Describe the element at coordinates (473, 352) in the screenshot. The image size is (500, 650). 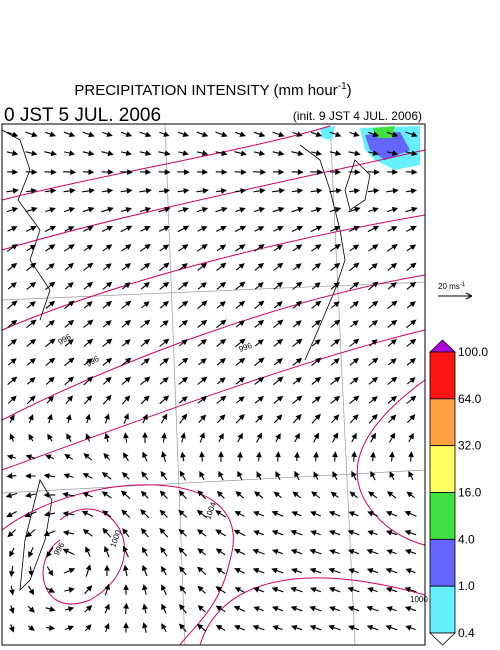
I see `colorbar-label: 100.0` at that location.